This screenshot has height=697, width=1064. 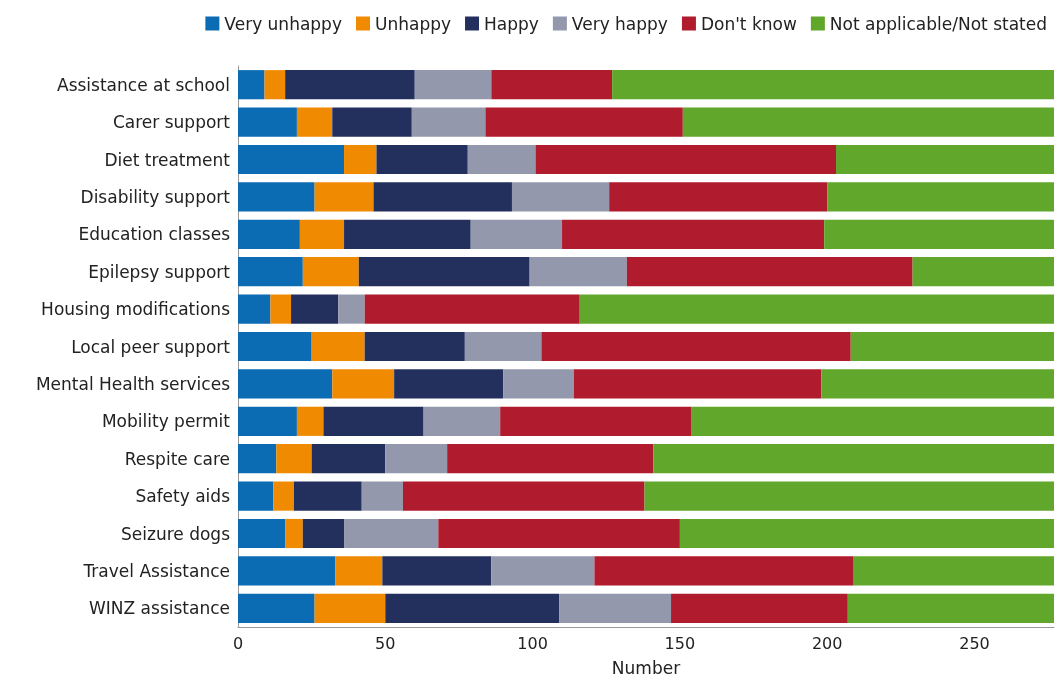 I want to click on x-axis-title: Number, so click(x=646, y=667).